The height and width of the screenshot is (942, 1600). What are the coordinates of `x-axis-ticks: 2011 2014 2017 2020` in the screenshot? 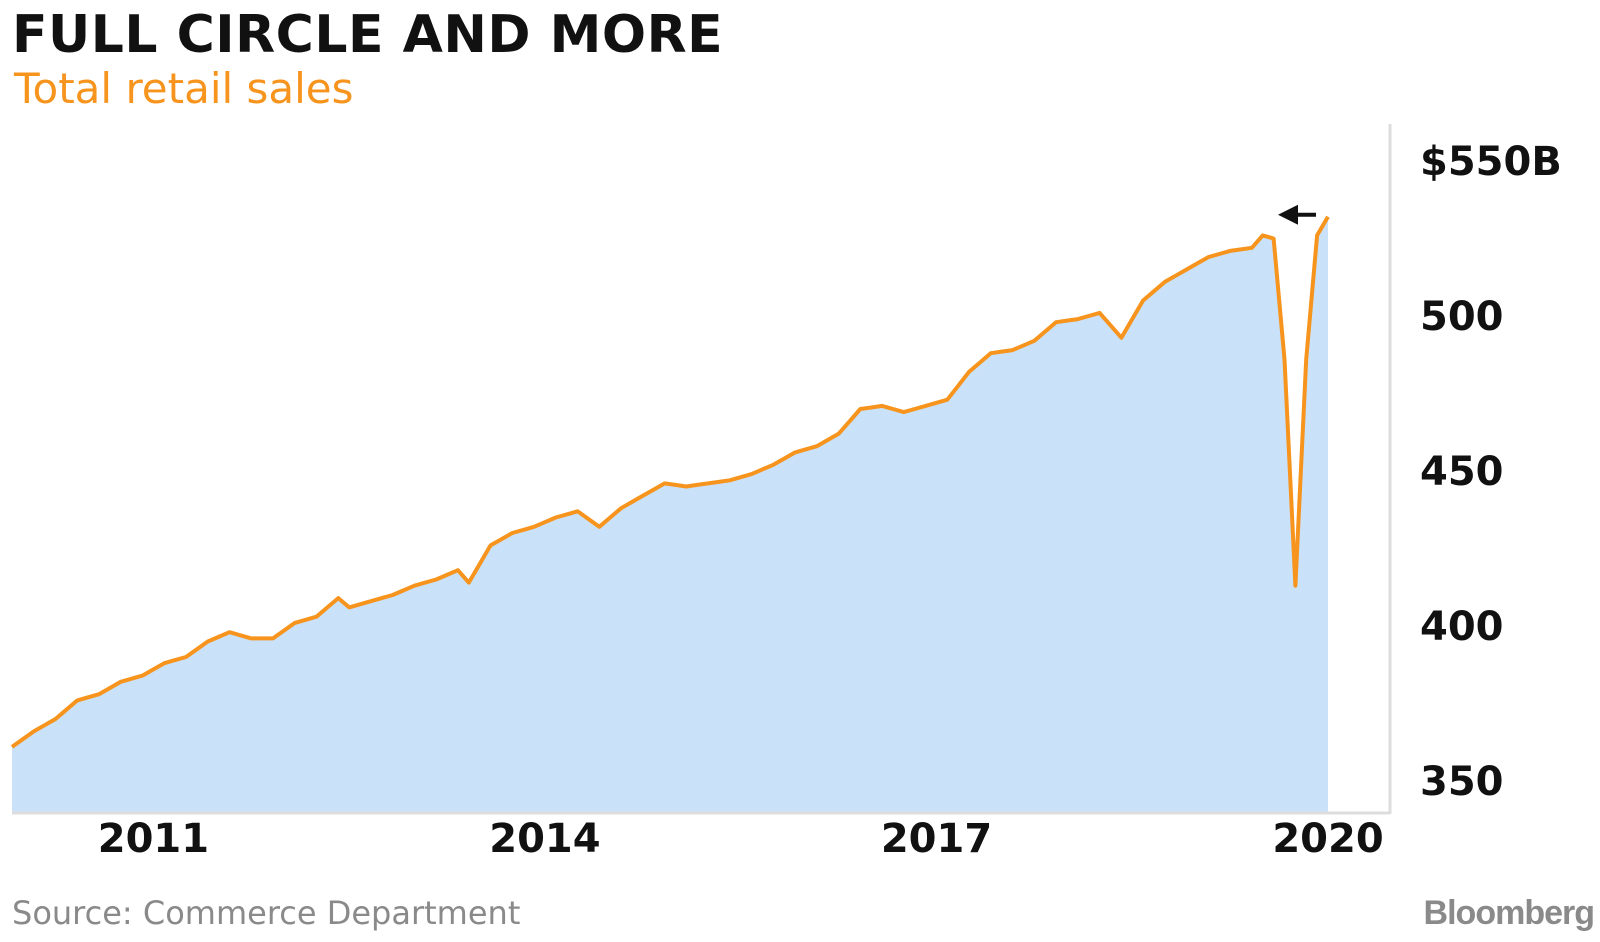 It's located at (741, 839).